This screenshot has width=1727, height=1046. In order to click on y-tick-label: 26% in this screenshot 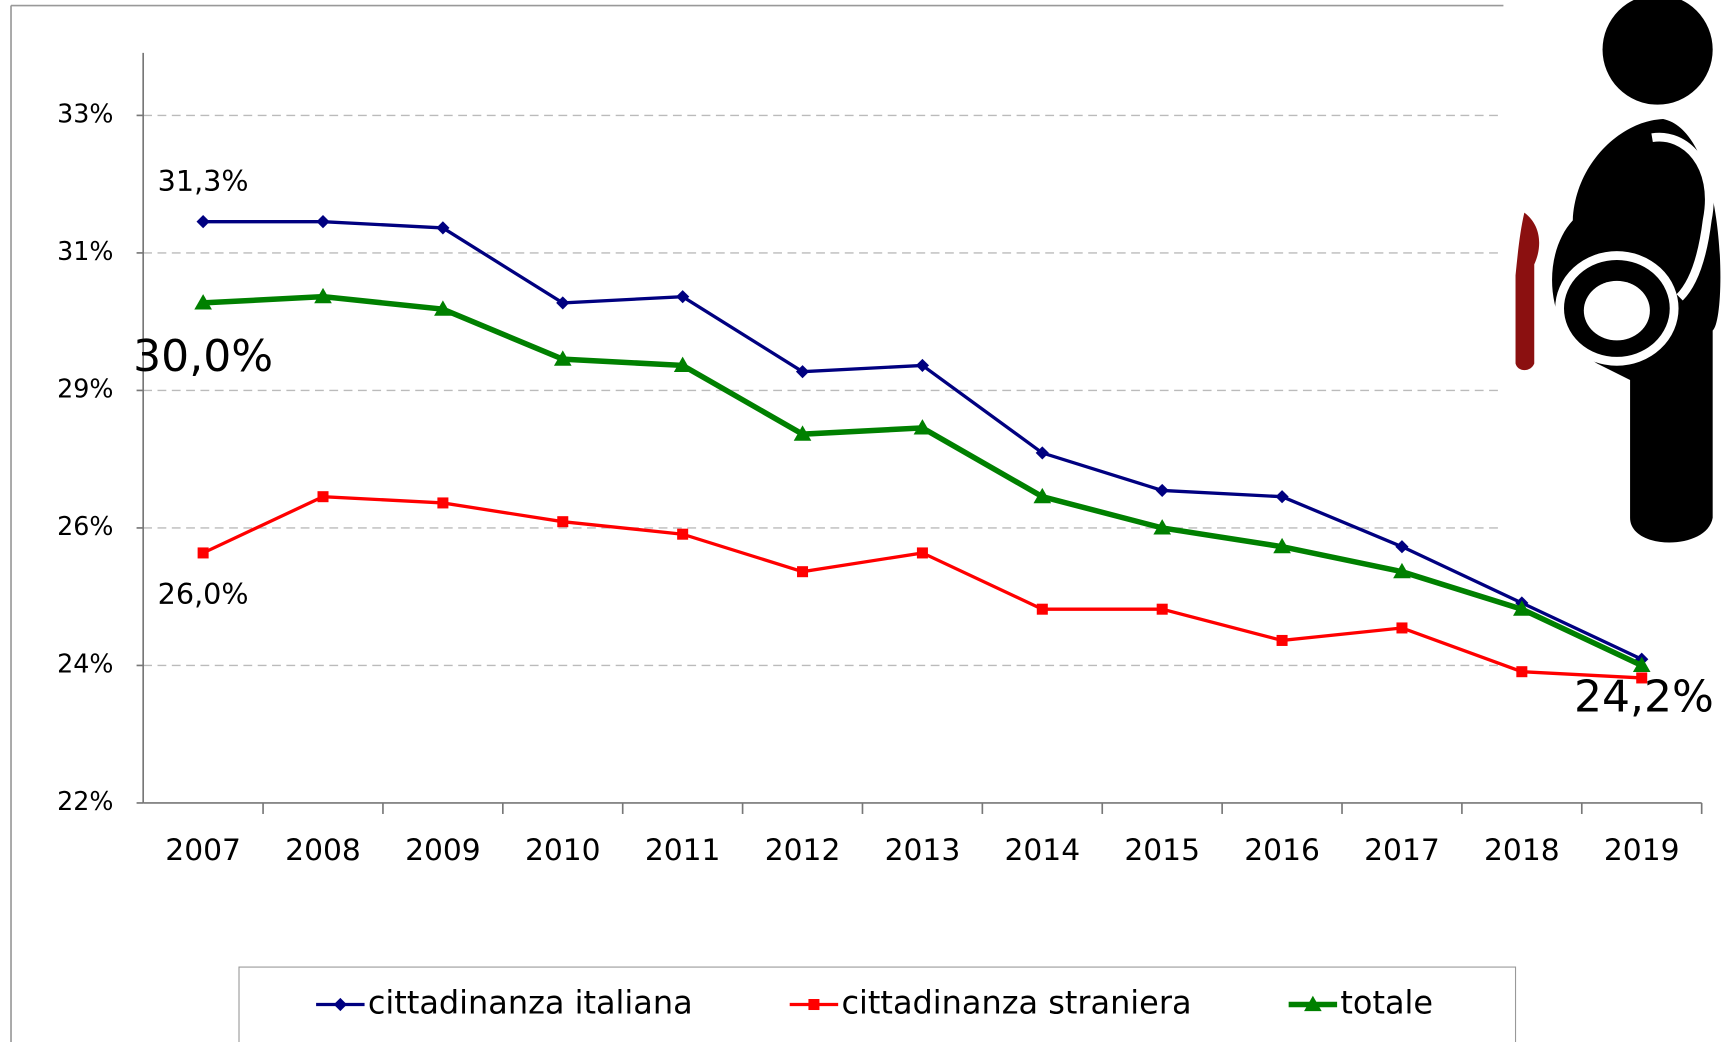, I will do `click(85, 526)`.